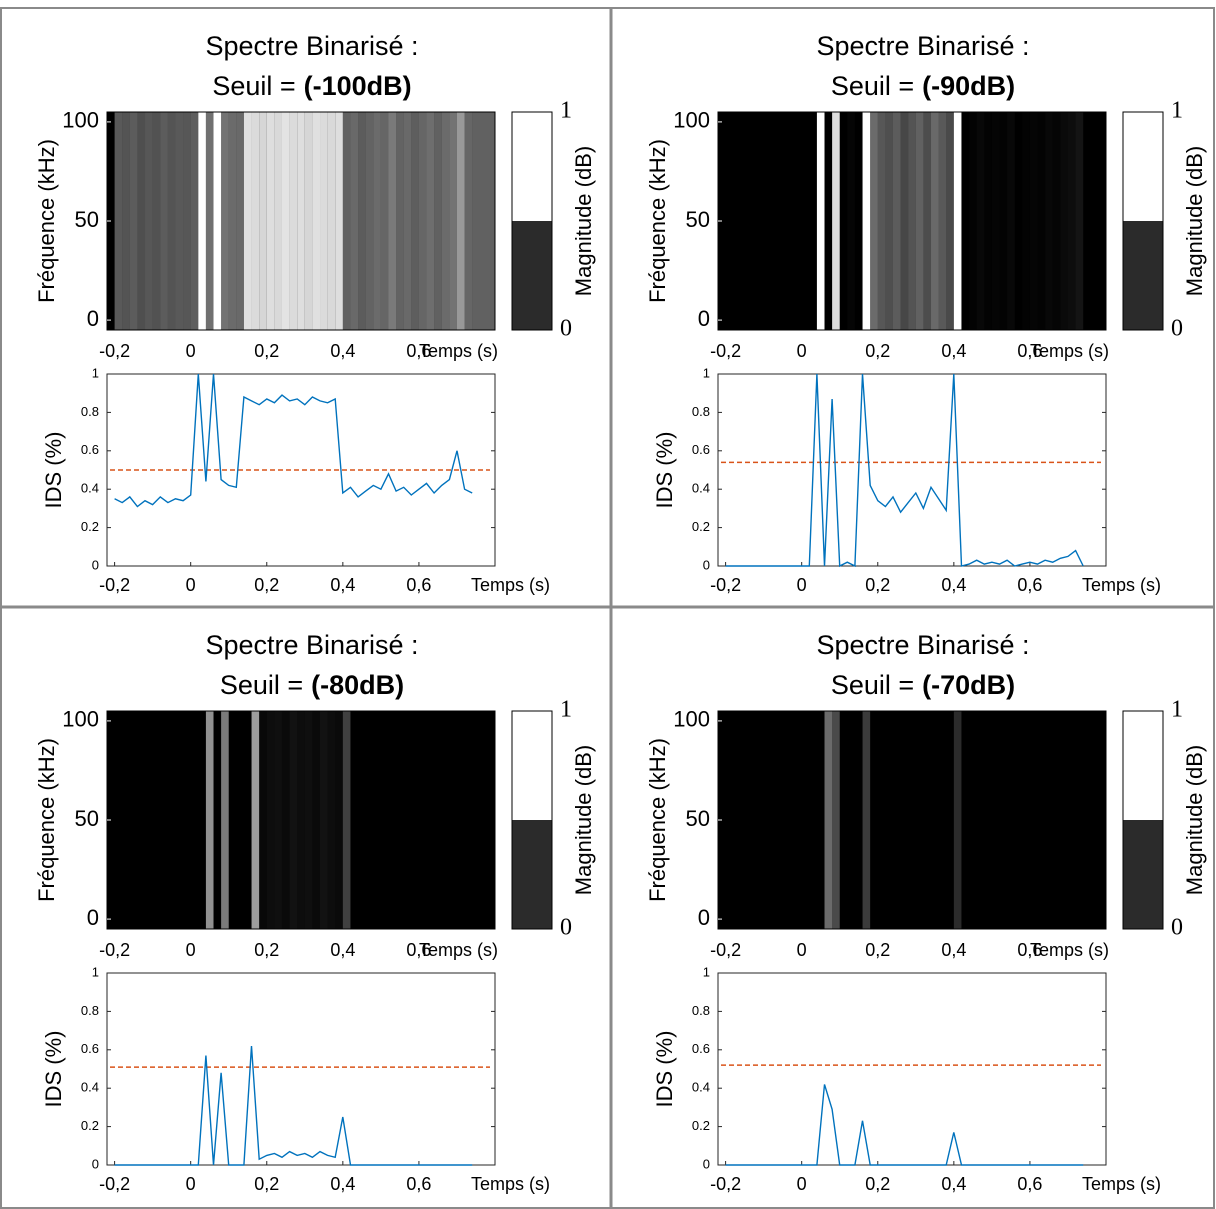  I want to click on colorbar-tick-label: 0, so click(1177, 928).